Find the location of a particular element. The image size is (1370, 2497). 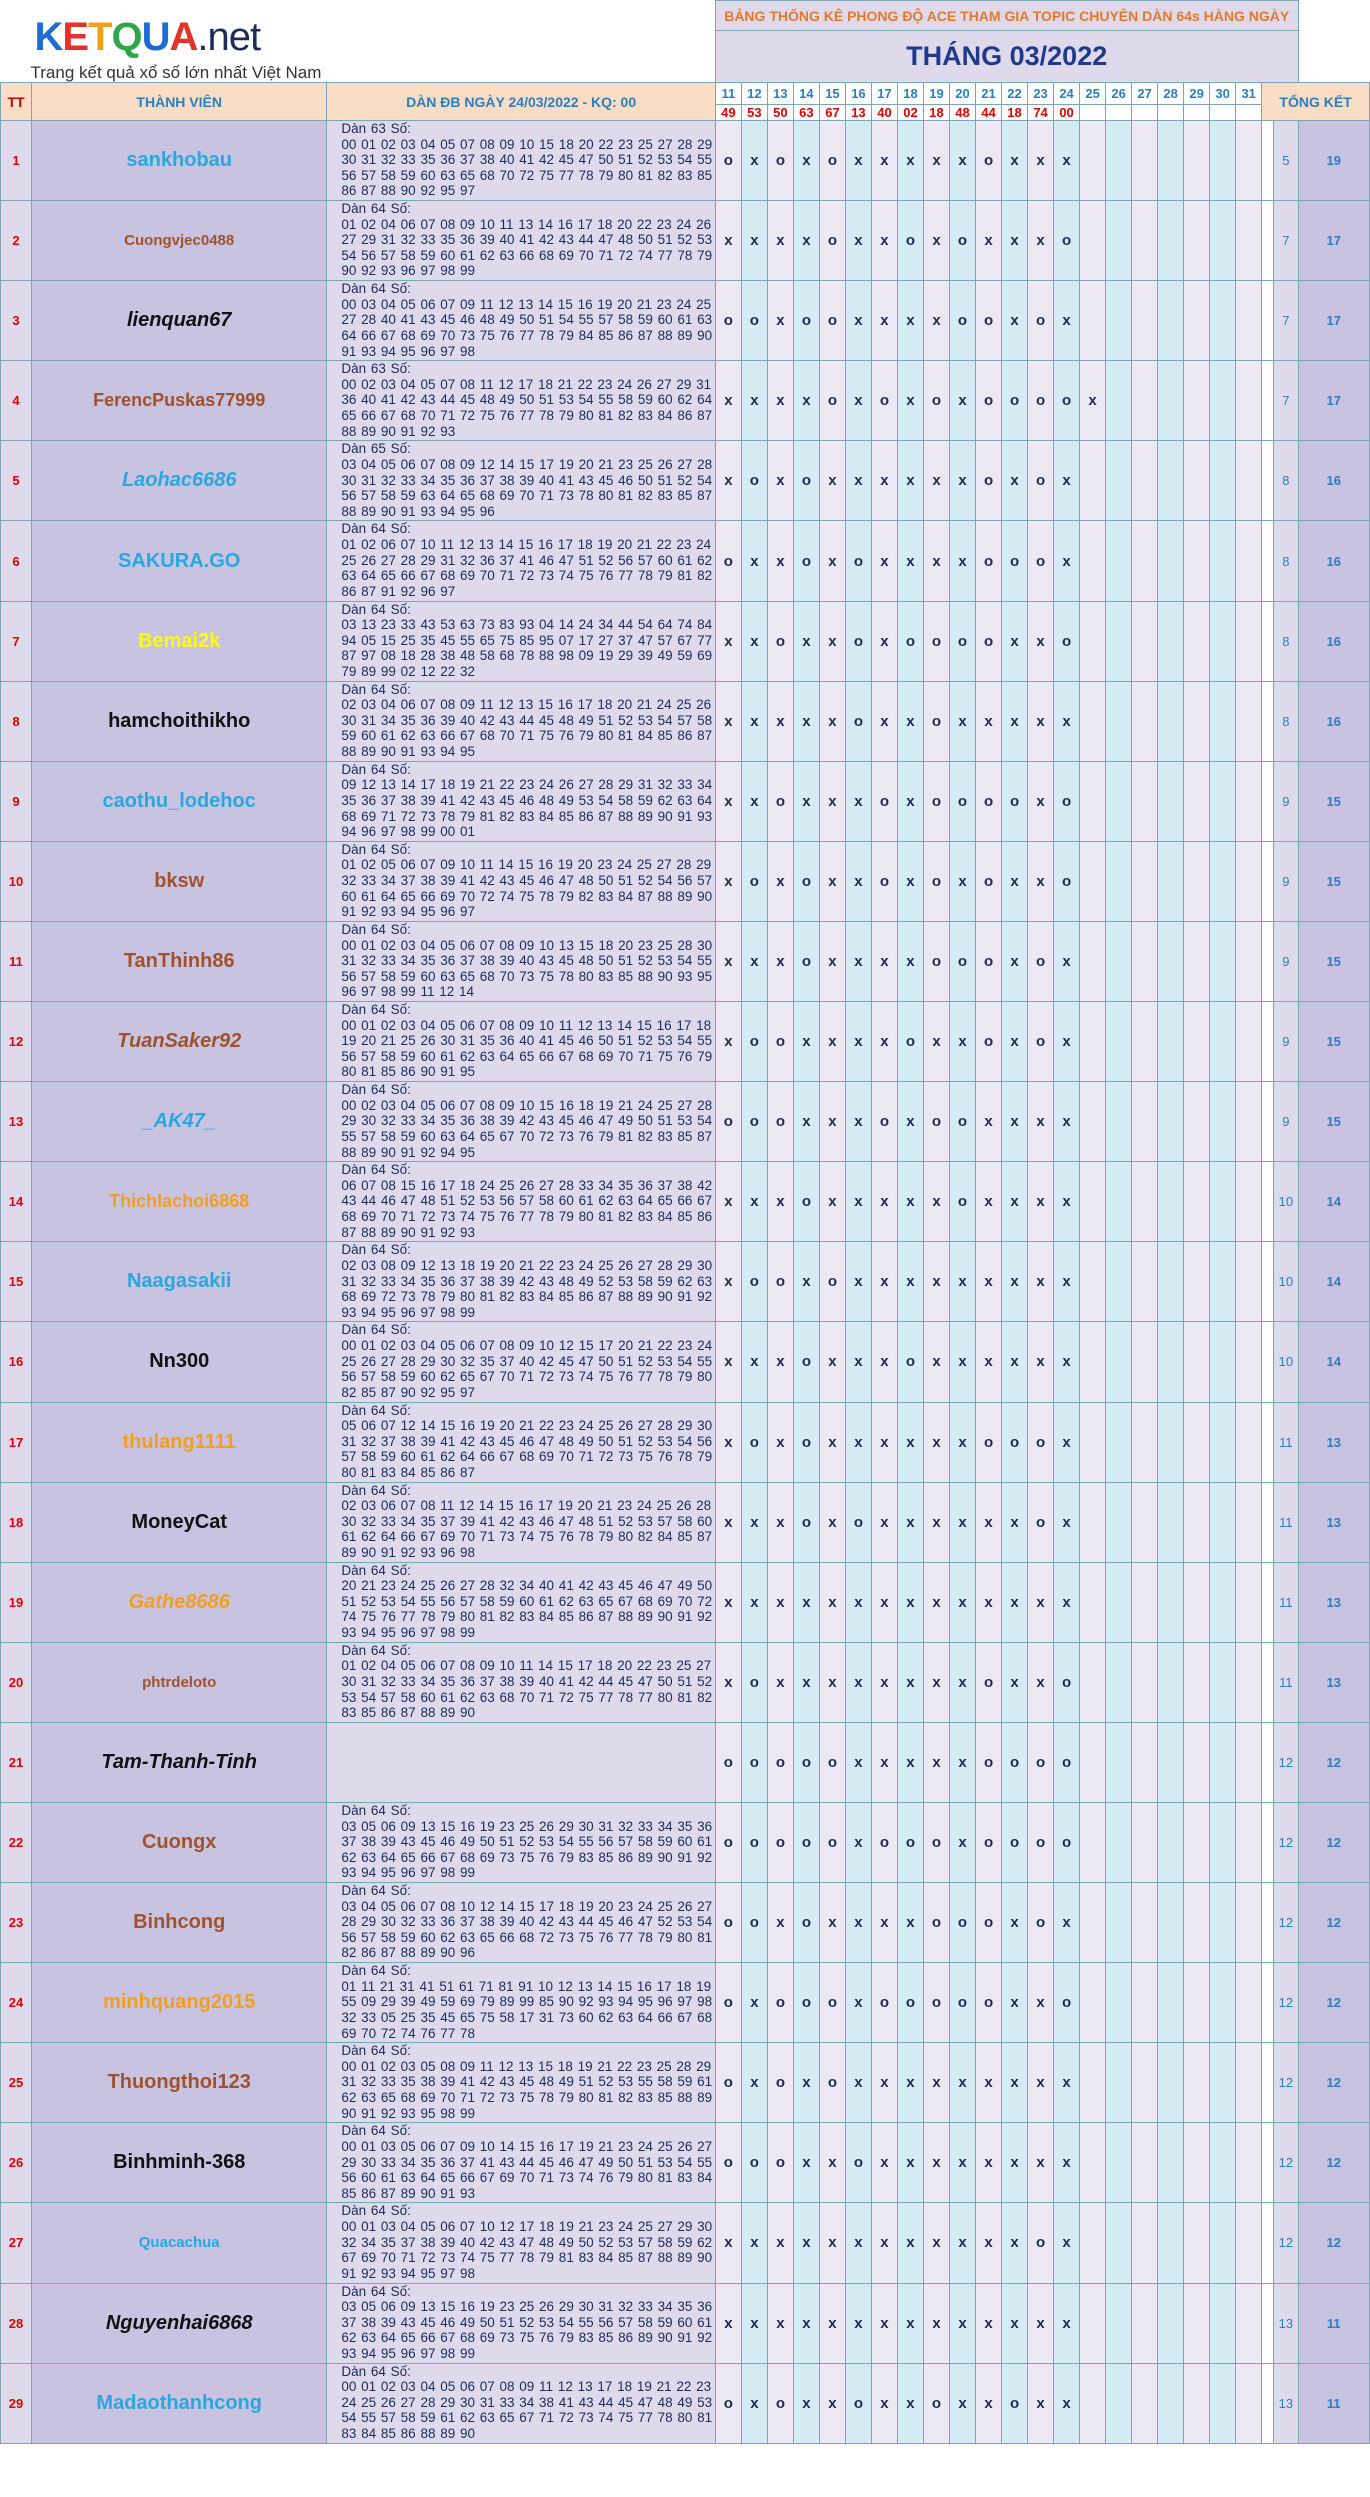

member-name: caothu_lodehoc is located at coordinates (179, 801).